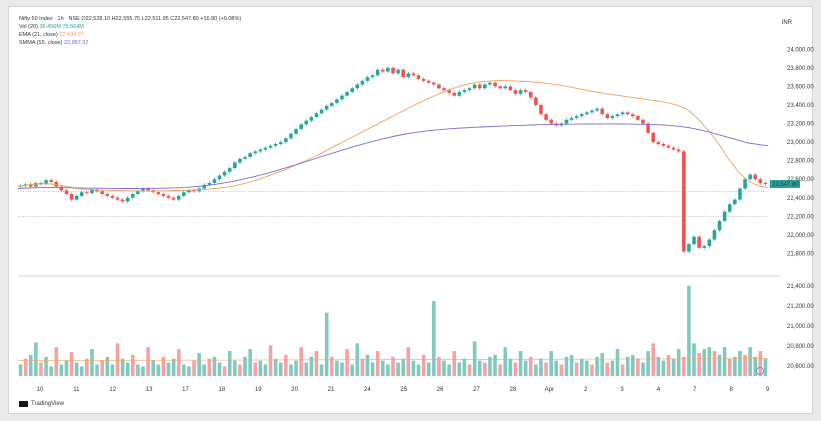 This screenshot has height=421, width=821. What do you see at coordinates (393, 359) in the screenshot?
I see `volume-ma-line` at bounding box center [393, 359].